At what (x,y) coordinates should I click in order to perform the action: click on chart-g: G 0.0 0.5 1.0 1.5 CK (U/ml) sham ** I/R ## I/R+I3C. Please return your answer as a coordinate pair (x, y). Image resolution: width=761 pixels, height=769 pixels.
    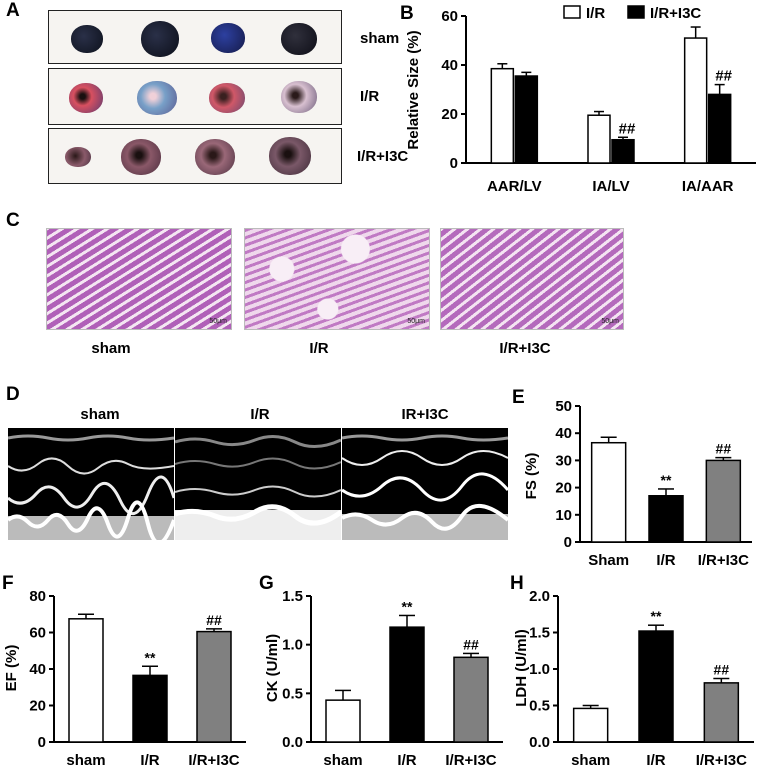
    Looking at the image, I should click on (381, 671).